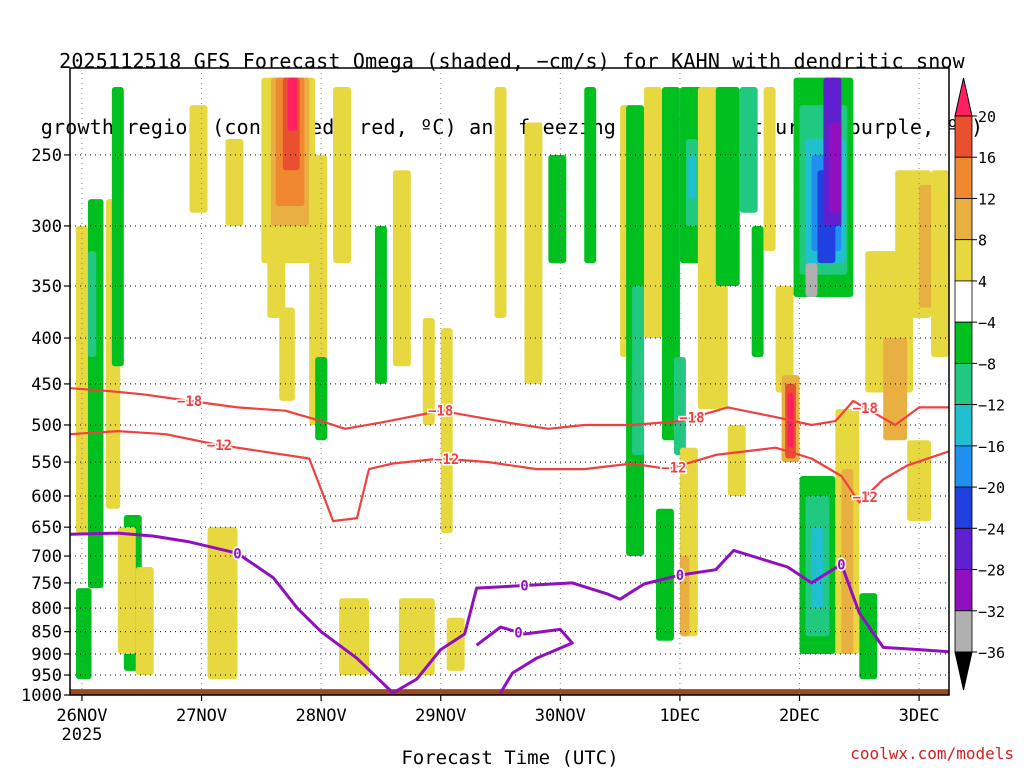 The image size is (1024, 768). I want to click on colorbar-label: 4, so click(982, 282).